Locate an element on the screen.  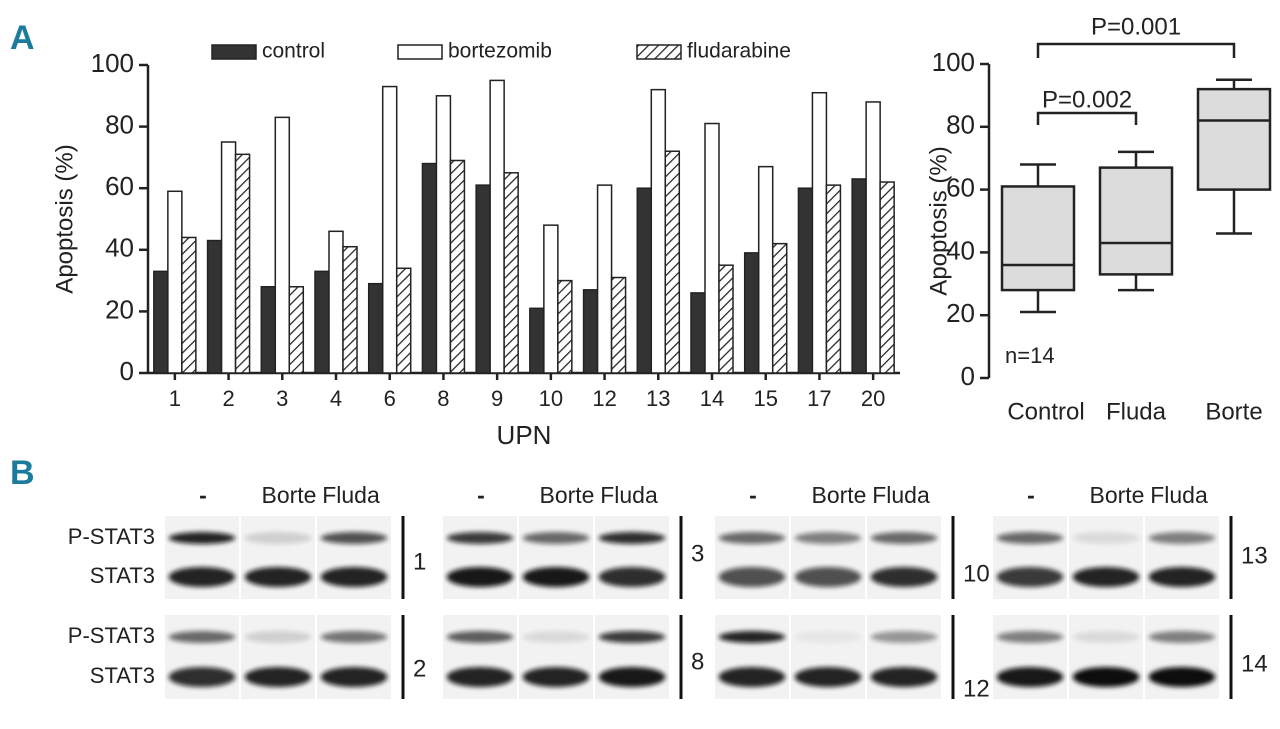
bracket is located at coordinates (1136, 50).